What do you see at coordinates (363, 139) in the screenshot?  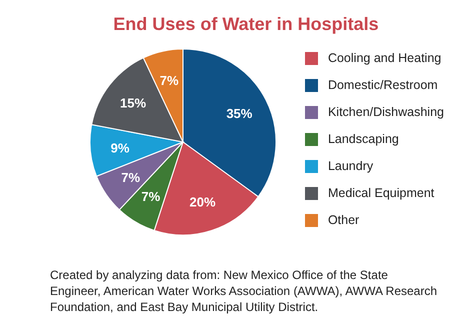 I see `legend-label: Landscaping` at bounding box center [363, 139].